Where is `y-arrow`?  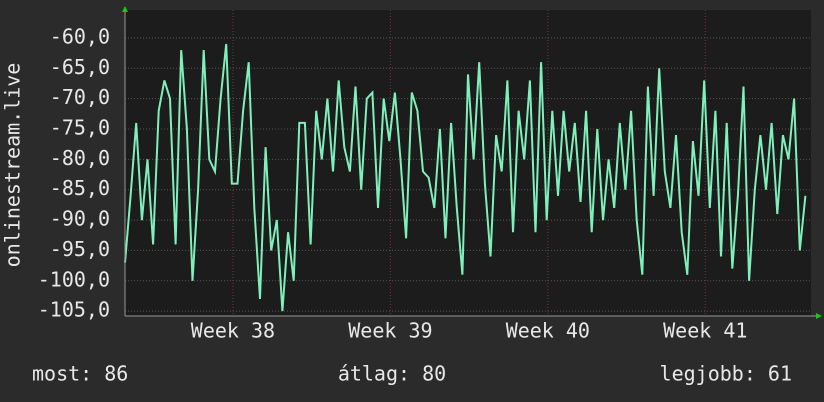
y-arrow is located at coordinates (125, 9).